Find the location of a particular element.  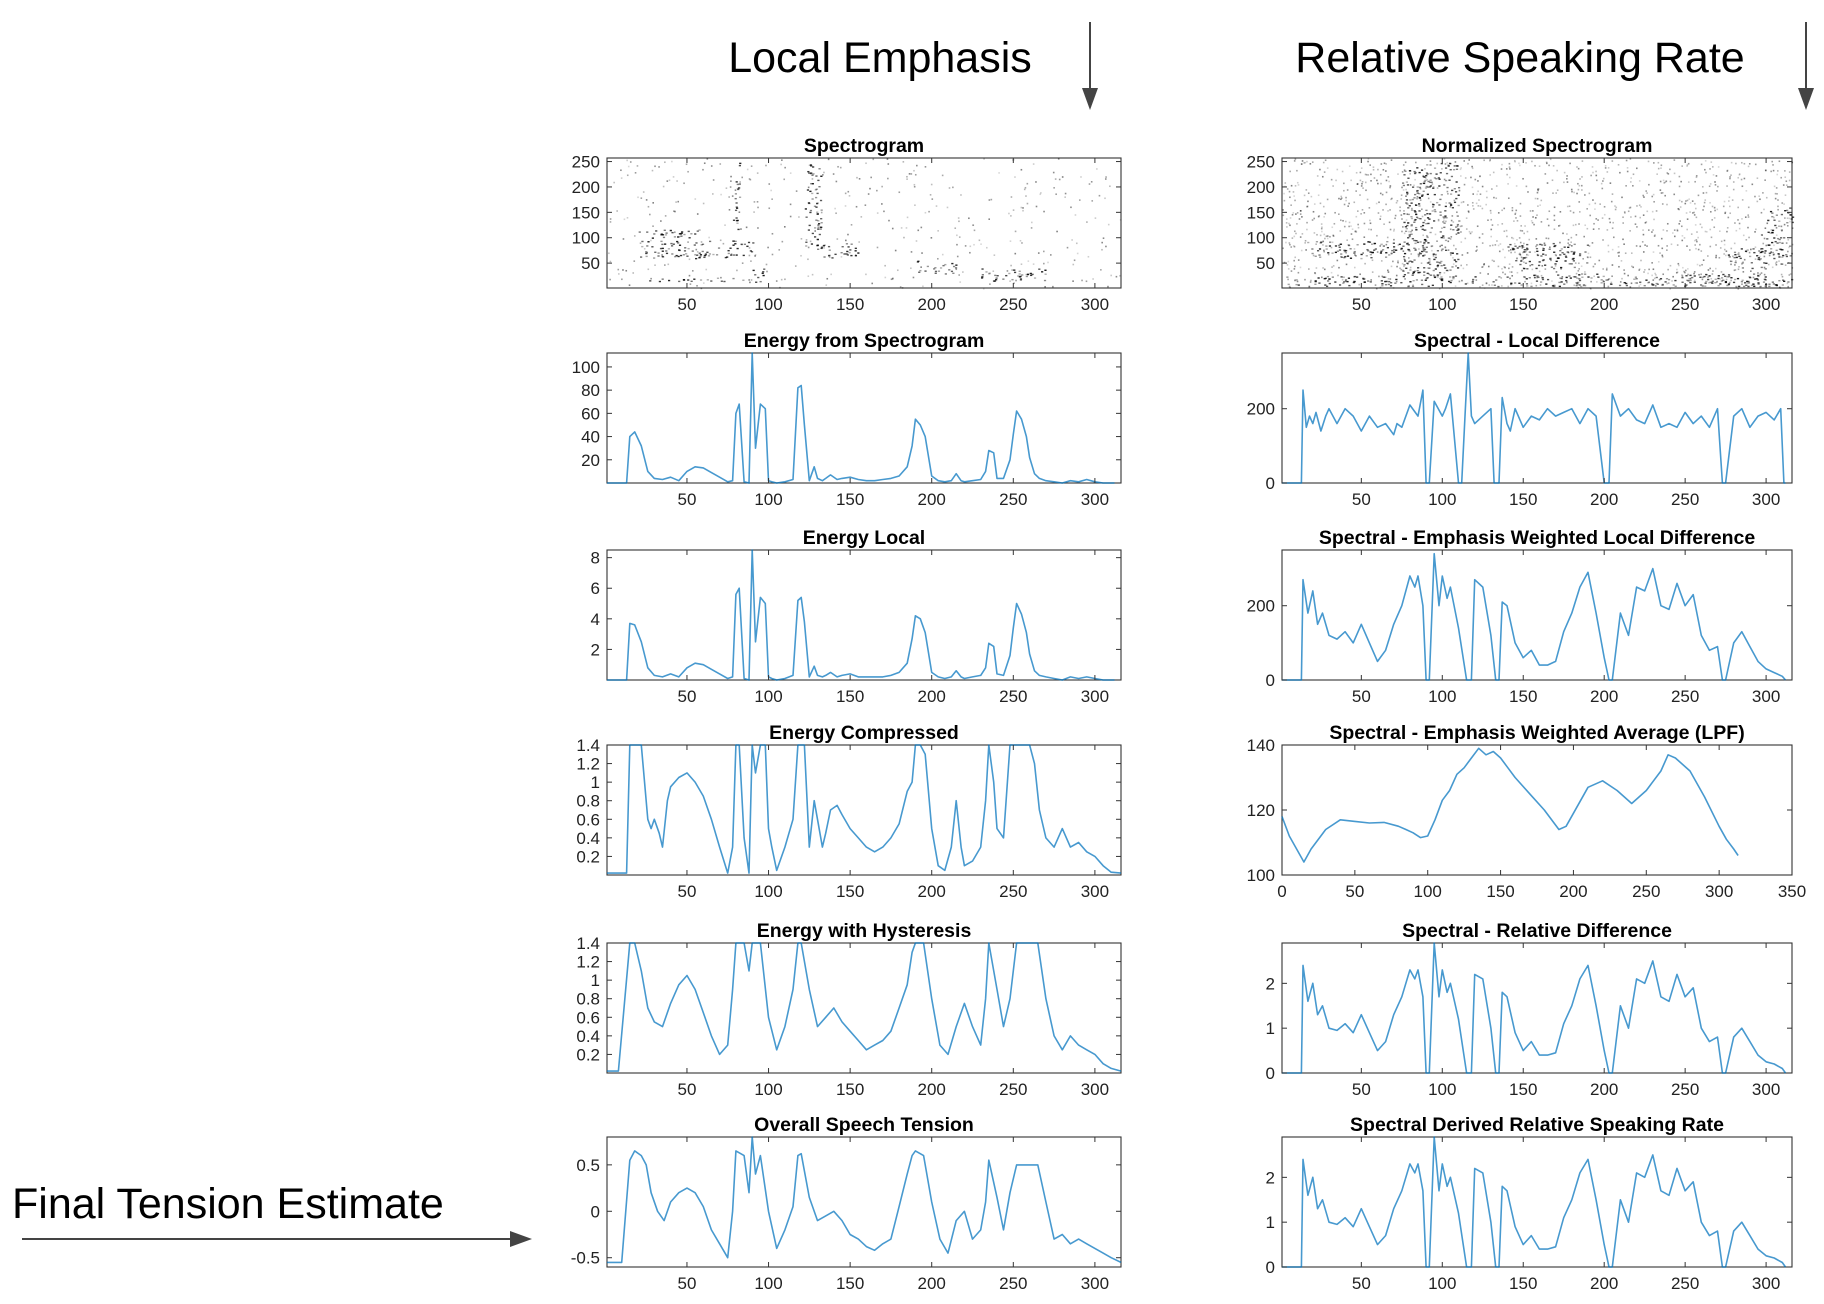

y-tick-label: 250 is located at coordinates (1261, 162).